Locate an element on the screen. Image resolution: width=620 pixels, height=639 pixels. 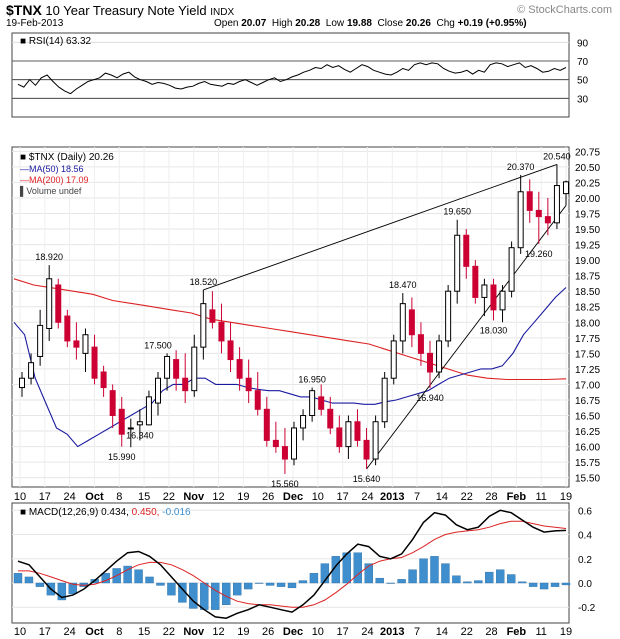
chart-date: 19-Feb-2013 is located at coordinates (35, 23).